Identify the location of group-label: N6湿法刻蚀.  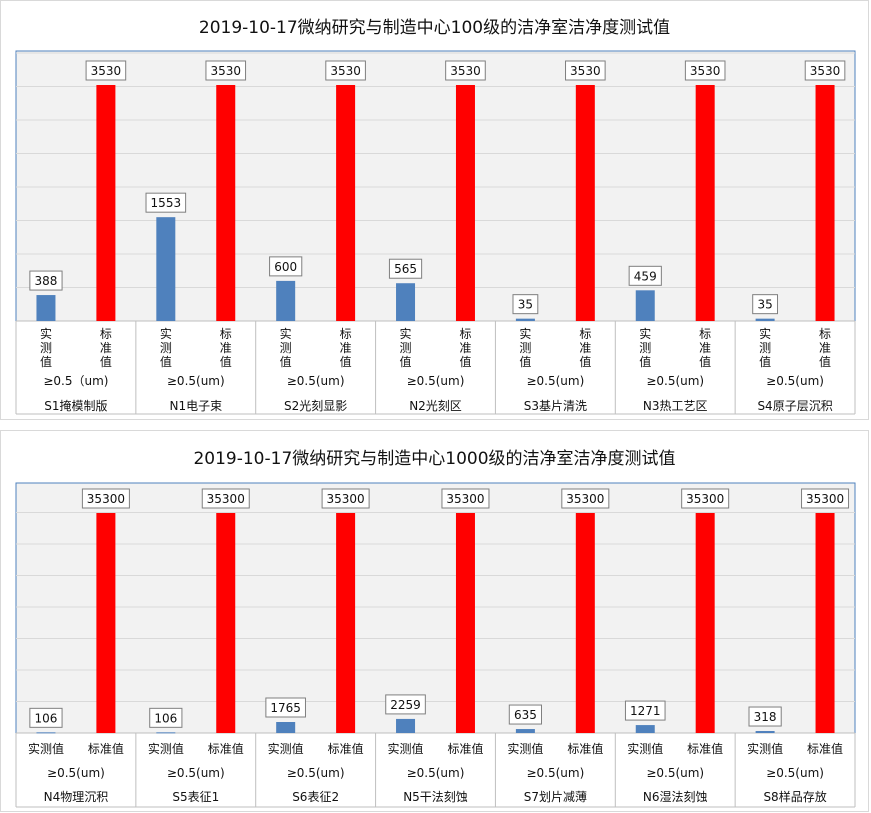
(675, 796).